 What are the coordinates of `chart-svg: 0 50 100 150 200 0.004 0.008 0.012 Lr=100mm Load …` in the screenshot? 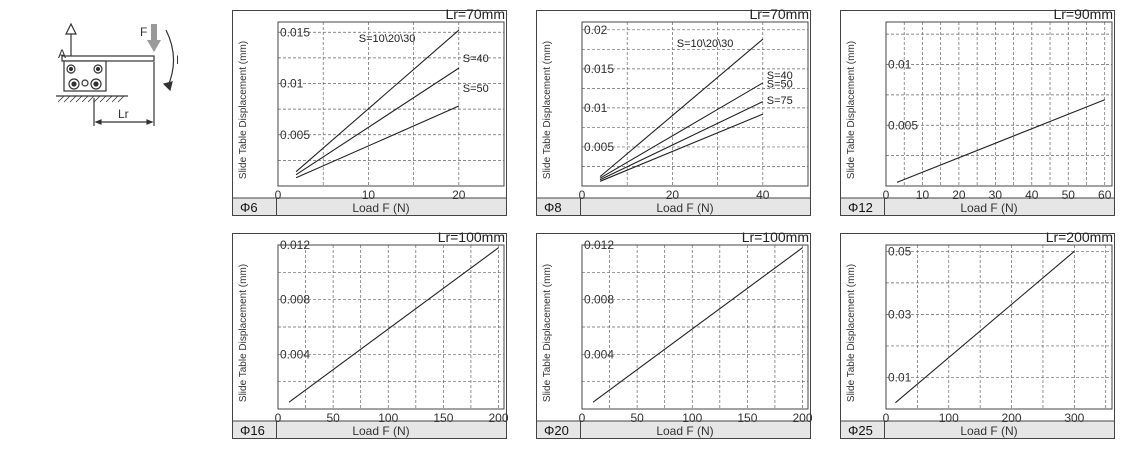 It's located at (370, 334).